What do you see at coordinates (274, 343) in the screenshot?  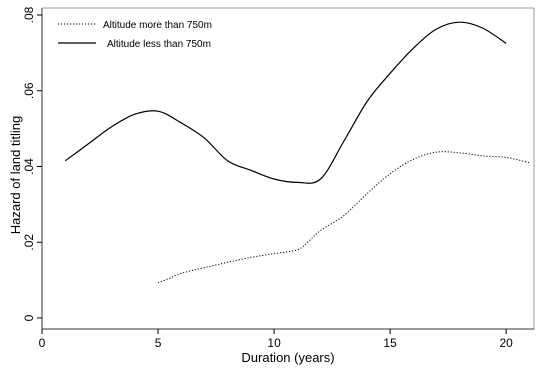 I see `x-tick-label: 10` at bounding box center [274, 343].